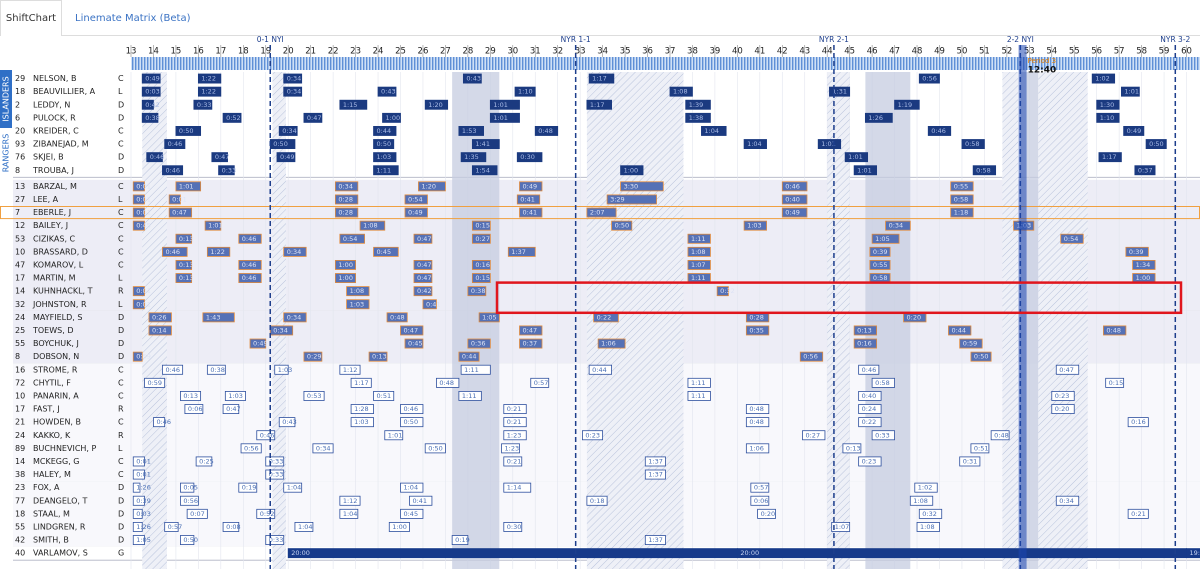 The height and width of the screenshot is (569, 1200). Describe the element at coordinates (541, 383) in the screenshot. I see `shift-length: 0:57` at that location.